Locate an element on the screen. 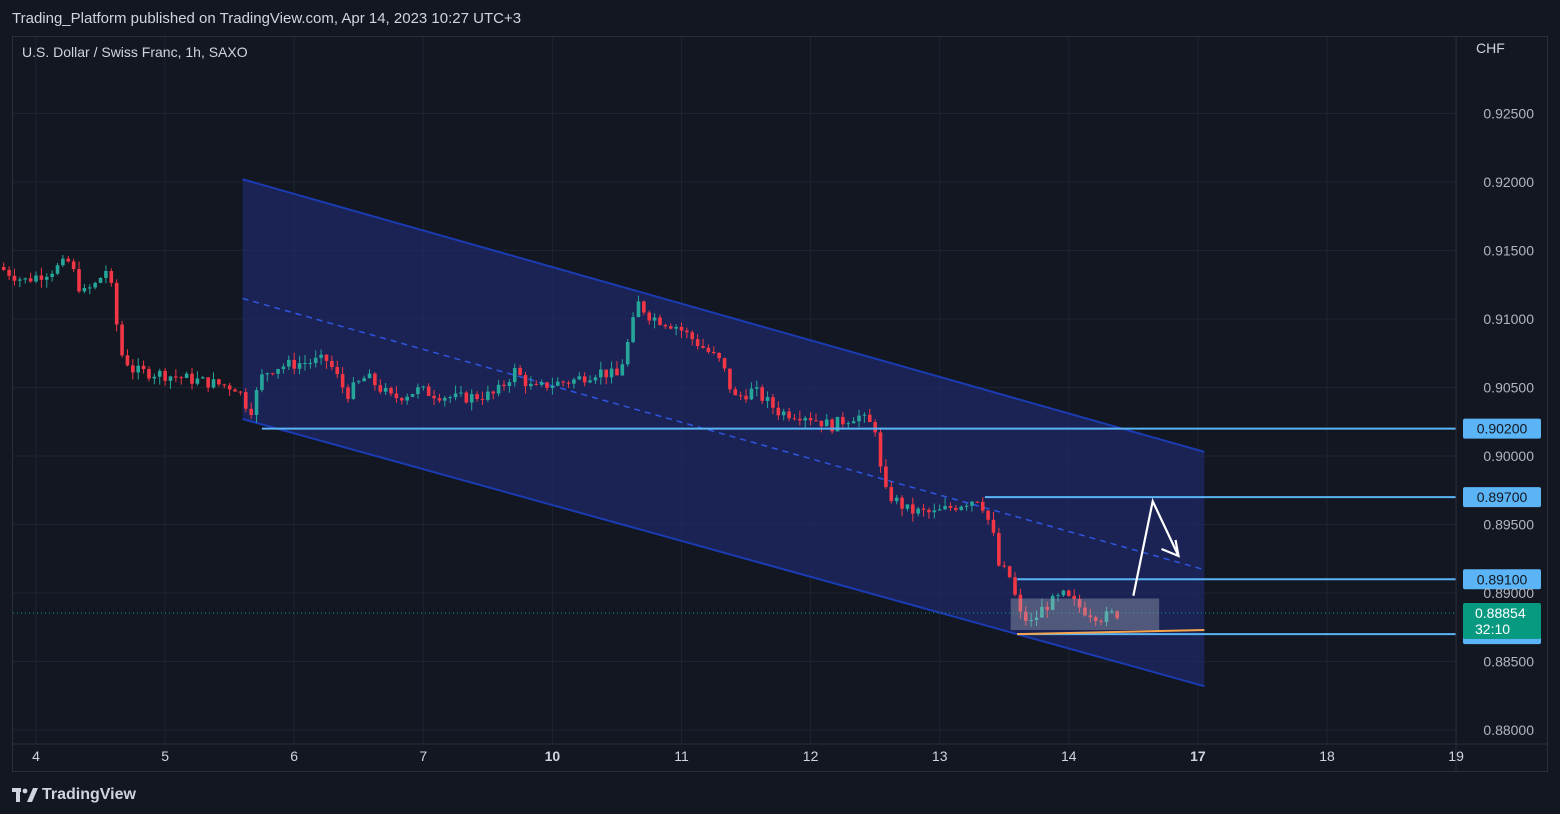 Image resolution: width=1560 pixels, height=814 pixels. y-tick-label: 0.91000 is located at coordinates (1508, 319).